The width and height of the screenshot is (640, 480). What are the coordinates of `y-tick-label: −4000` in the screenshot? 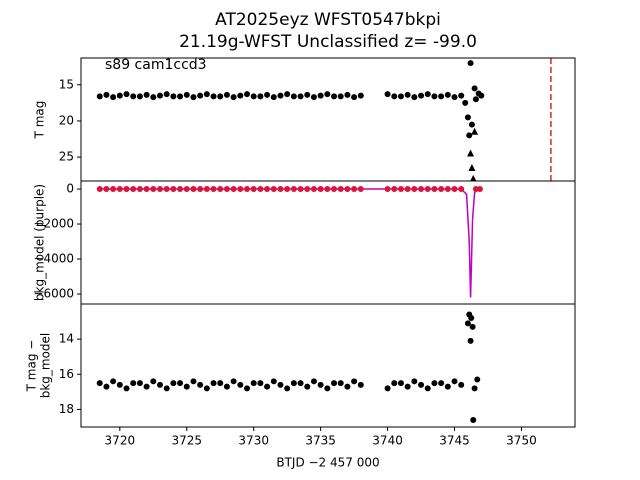 It's located at (53, 259).